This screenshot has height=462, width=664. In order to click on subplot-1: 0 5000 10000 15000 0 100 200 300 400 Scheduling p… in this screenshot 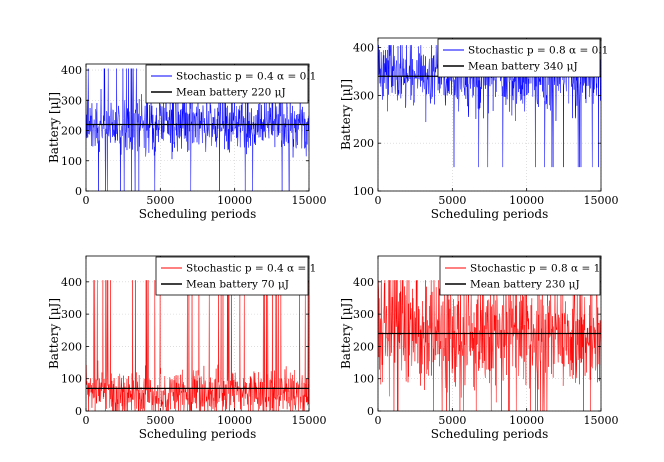, I will do `click(187, 142)`.